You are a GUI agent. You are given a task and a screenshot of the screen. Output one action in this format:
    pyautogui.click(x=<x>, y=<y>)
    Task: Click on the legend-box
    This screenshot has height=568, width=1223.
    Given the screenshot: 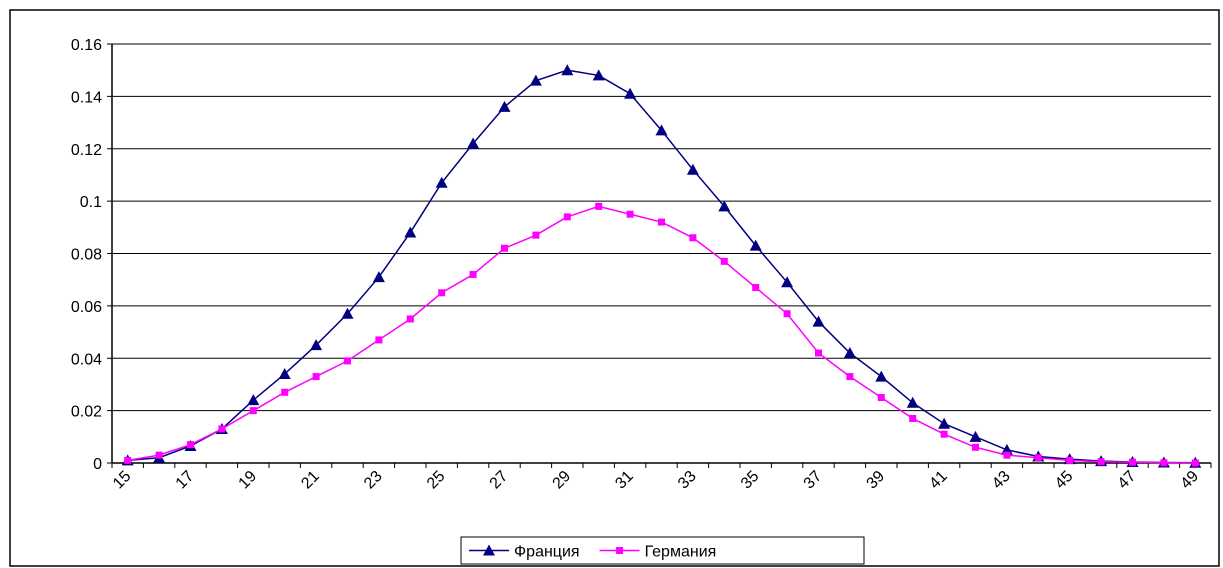 What is the action you would take?
    pyautogui.click(x=662, y=550)
    